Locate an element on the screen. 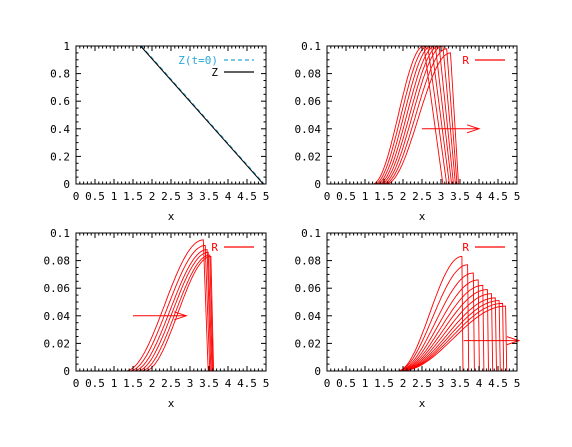 The height and width of the screenshot is (447, 572). y-tick-label: 0.8 is located at coordinates (60, 74).